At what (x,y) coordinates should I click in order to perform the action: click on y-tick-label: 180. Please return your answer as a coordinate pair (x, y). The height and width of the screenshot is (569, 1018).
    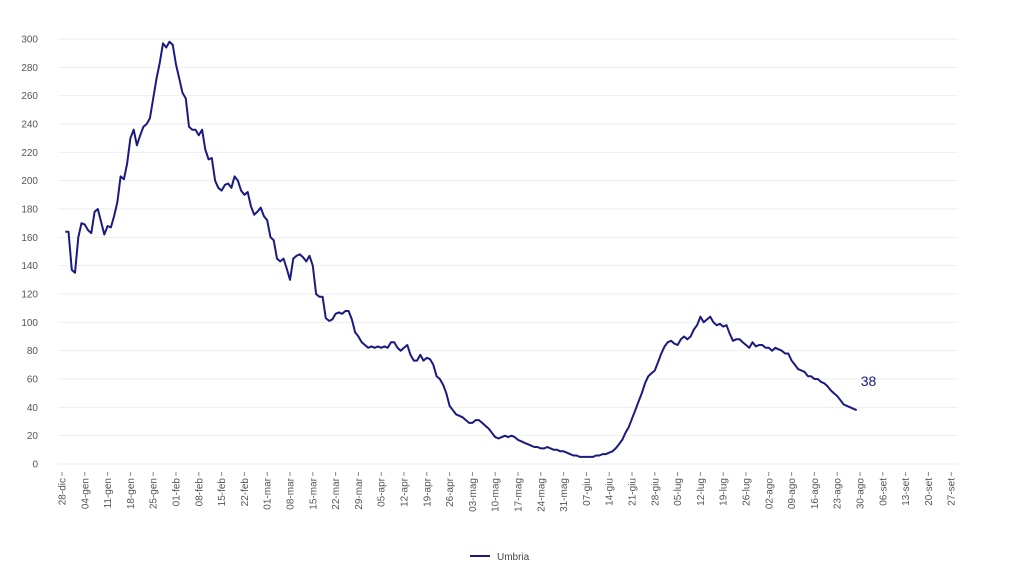
    Looking at the image, I should click on (29, 210).